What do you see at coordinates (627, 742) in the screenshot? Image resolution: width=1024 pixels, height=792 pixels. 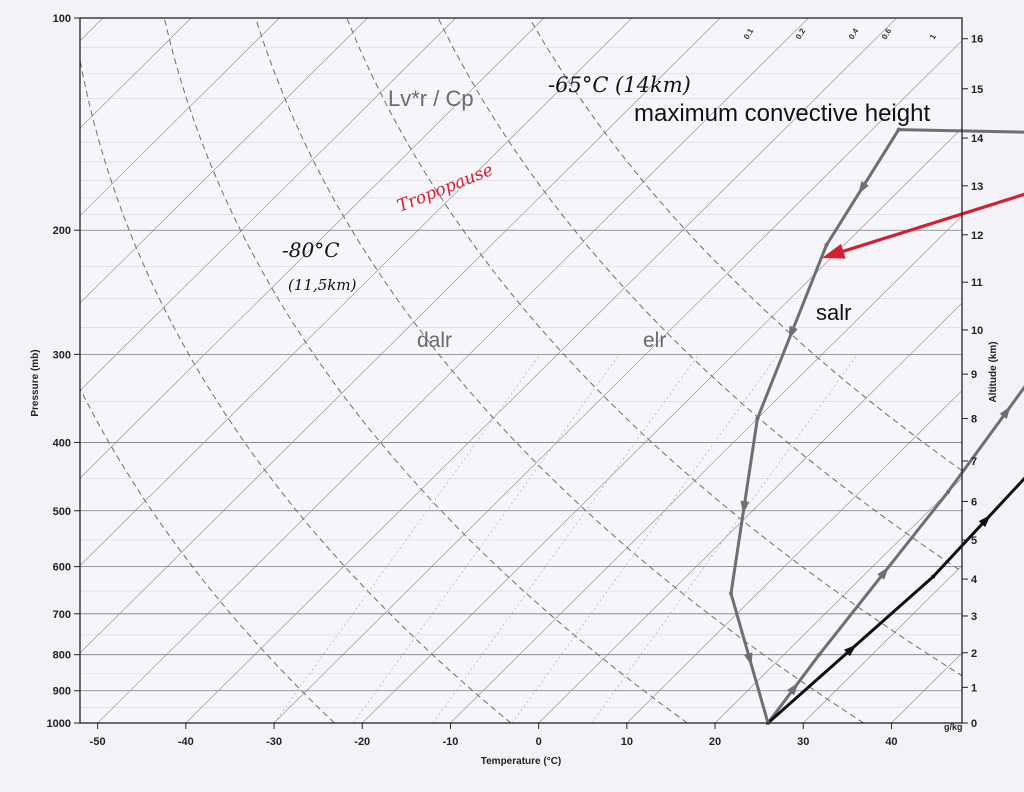 I see `x-tick-label: 10` at bounding box center [627, 742].